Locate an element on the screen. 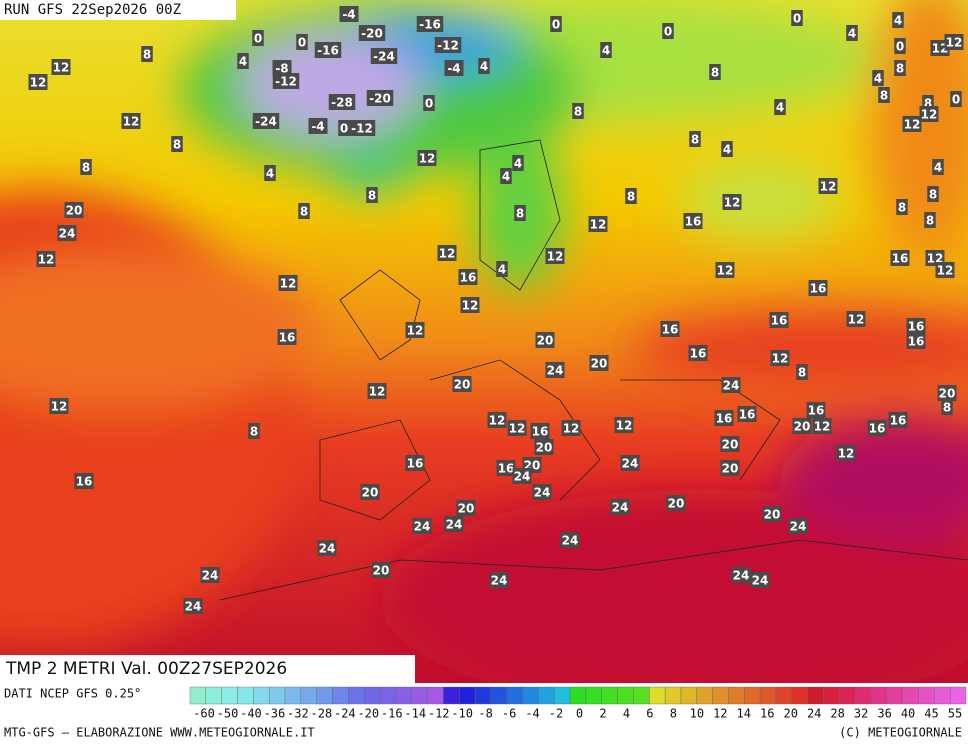 This screenshot has width=968, height=745. legend-tick: 2 is located at coordinates (602, 714).